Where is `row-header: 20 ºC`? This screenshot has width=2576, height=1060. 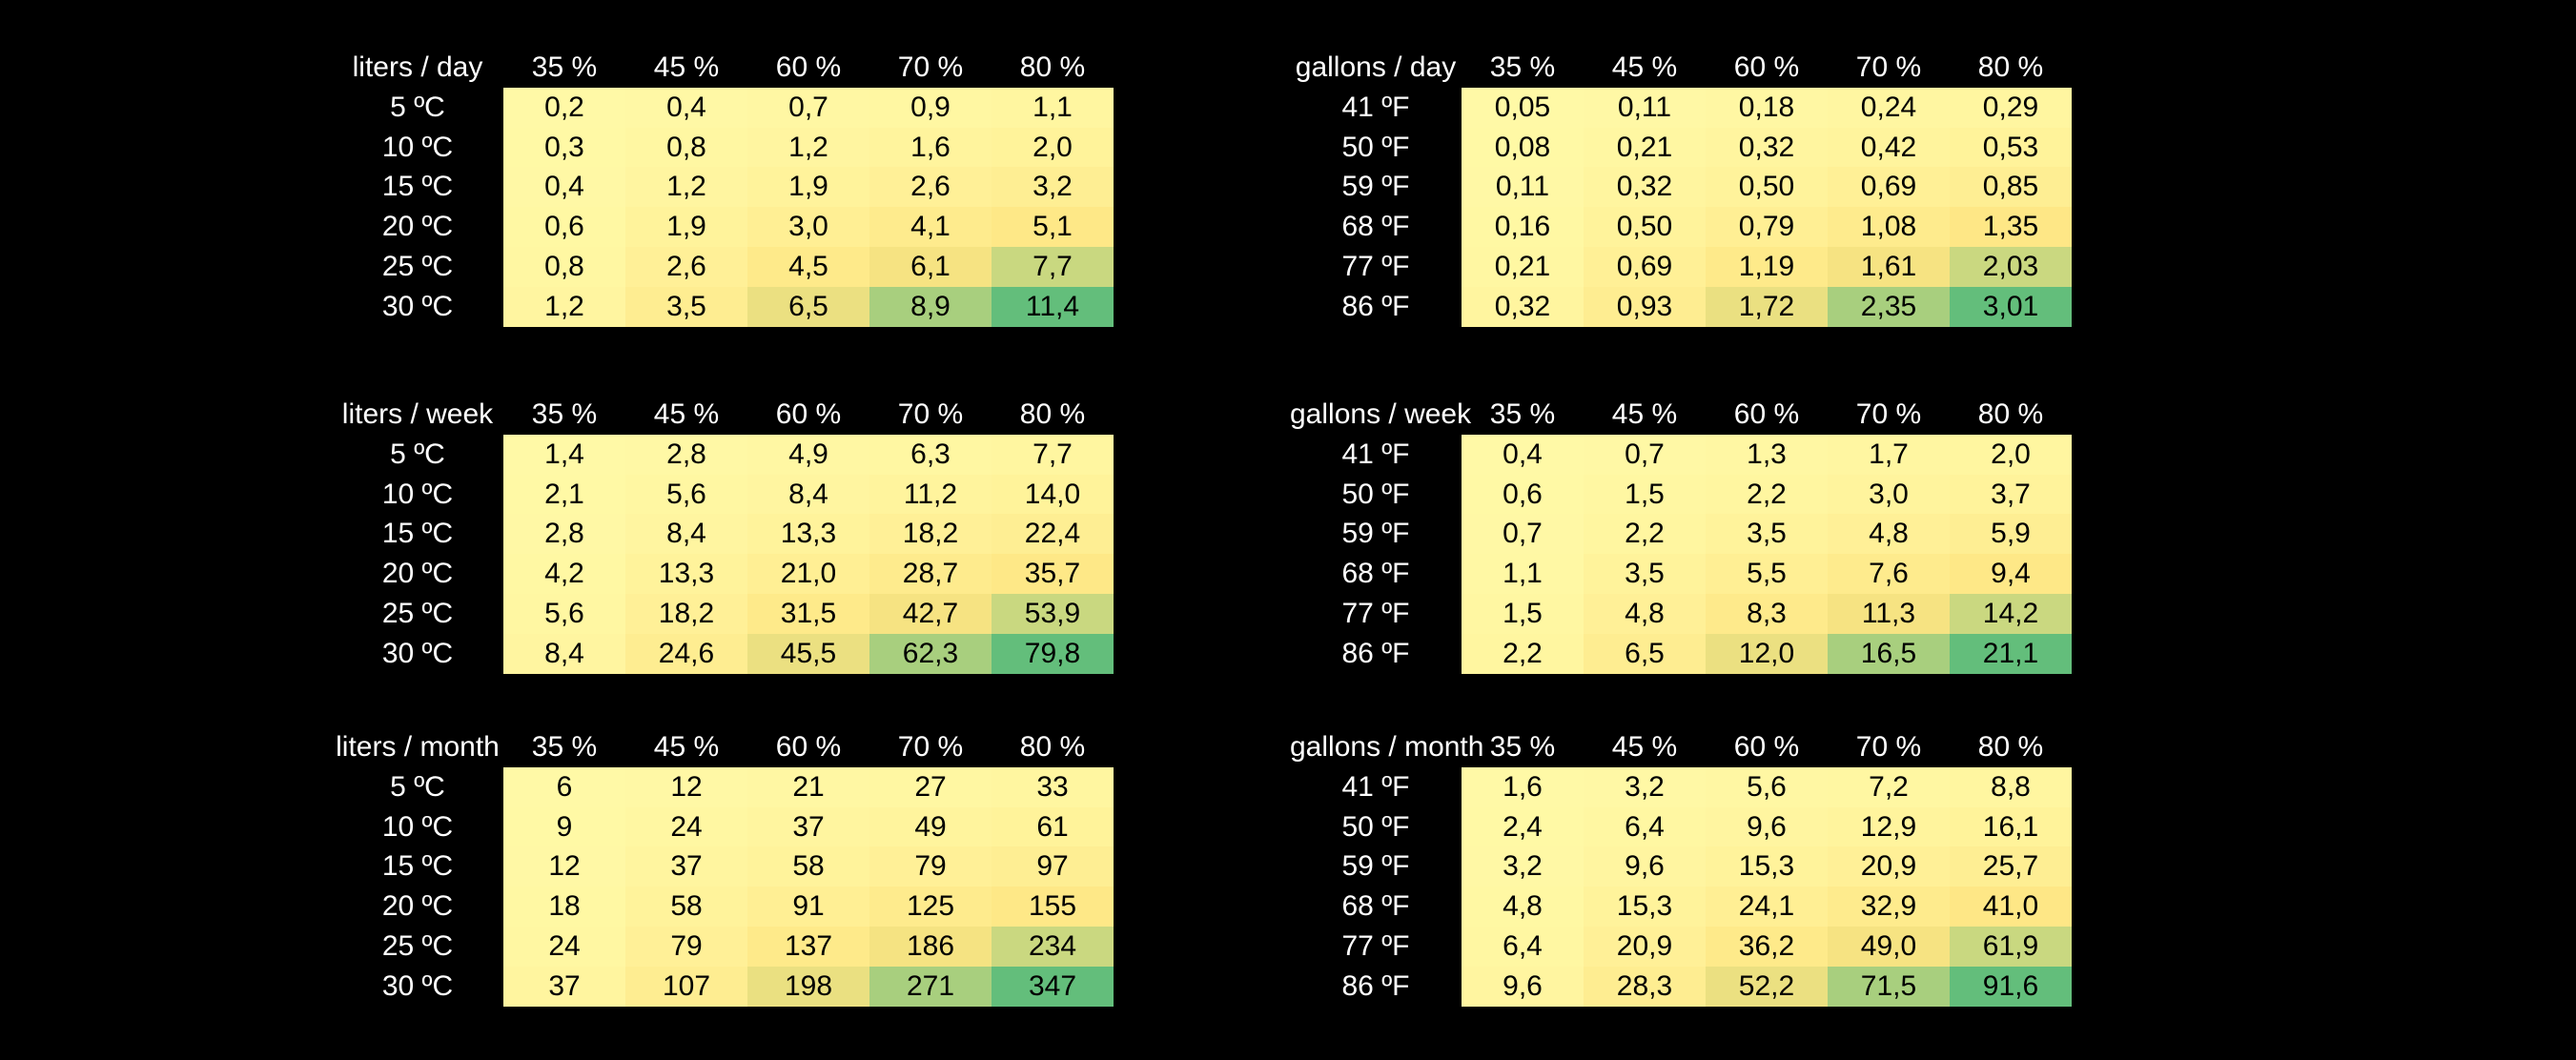 row-header: 20 ºC is located at coordinates (417, 574).